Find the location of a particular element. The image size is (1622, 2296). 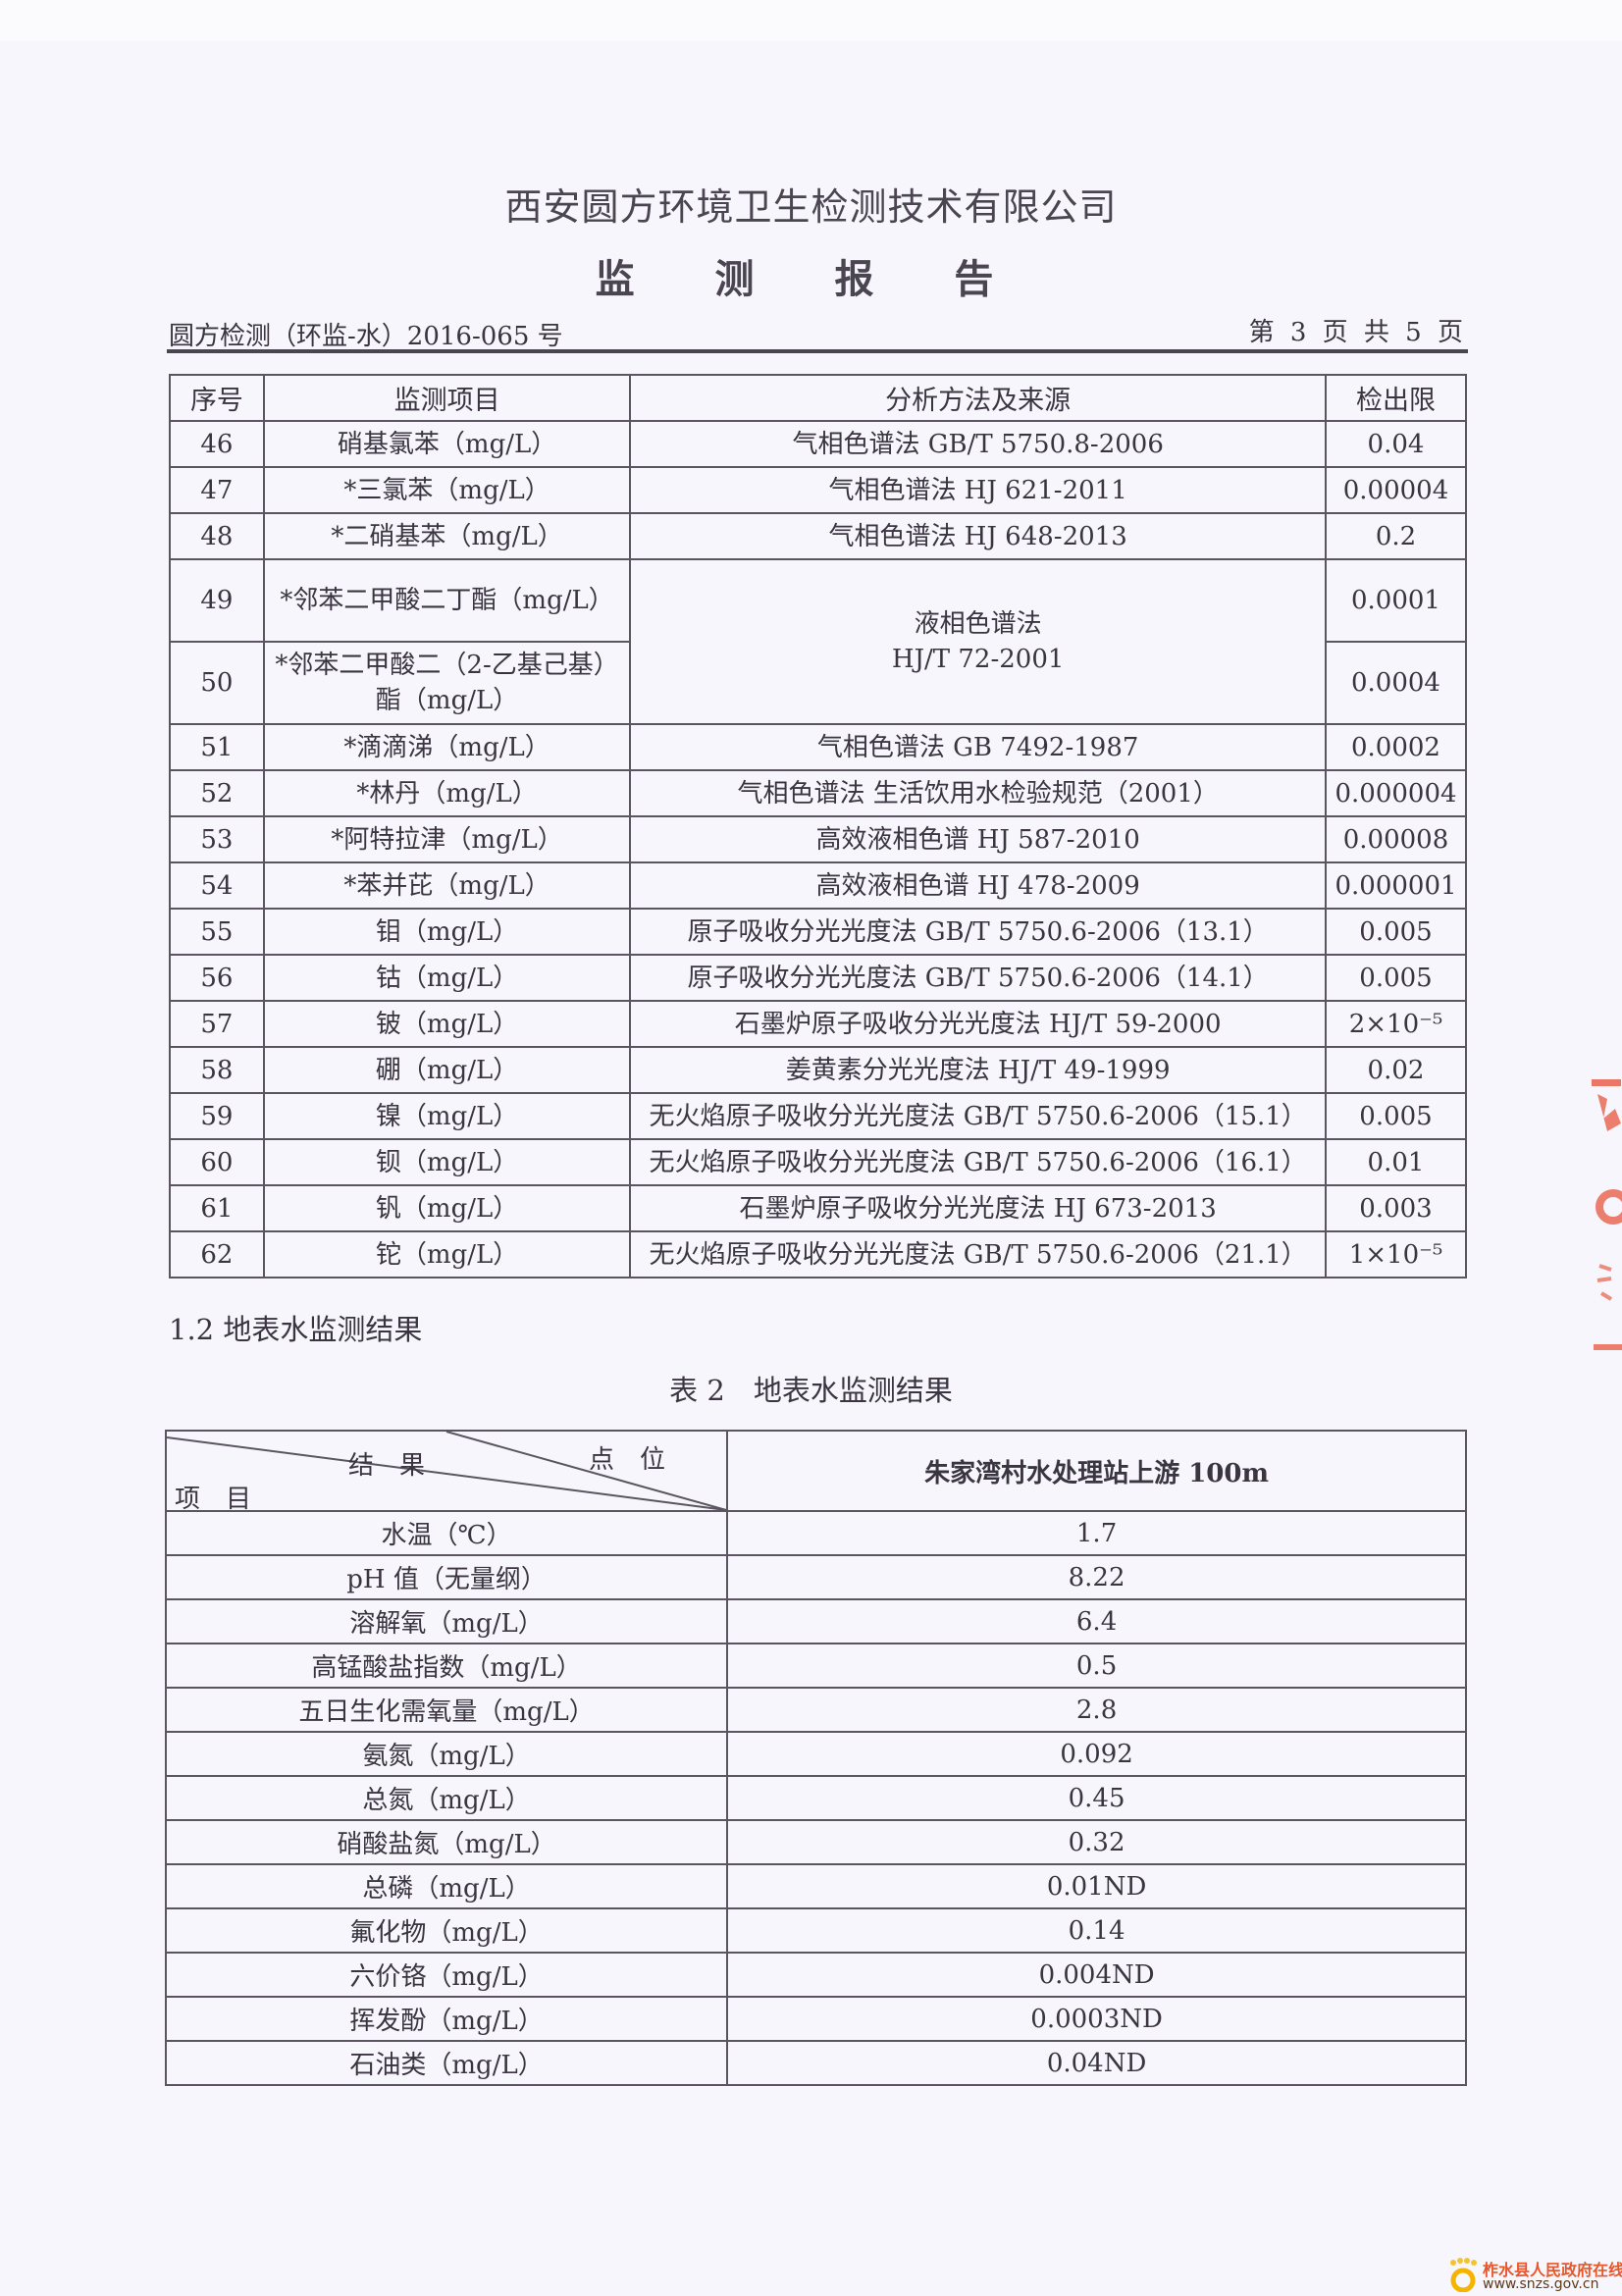

analysis-method: 原子吸收分光光度法 GB/T 5750.6-2006（14.1） is located at coordinates (978, 978).